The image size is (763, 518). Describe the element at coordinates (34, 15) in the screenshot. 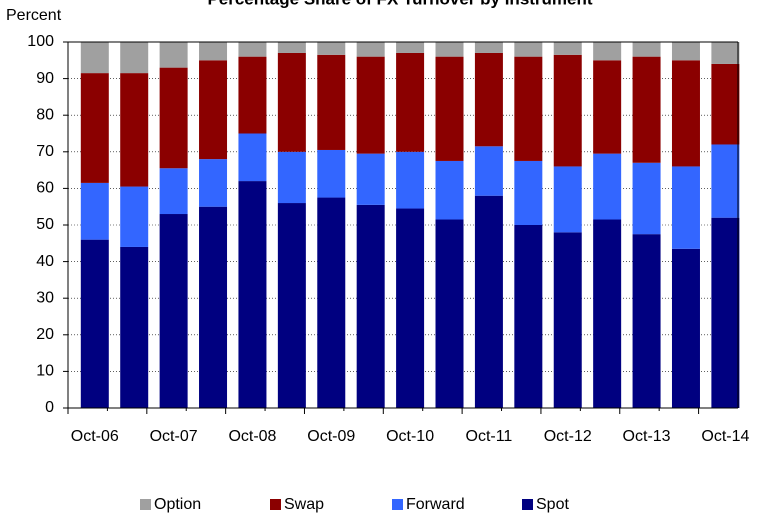

I see `y-axis-label: Percent` at that location.